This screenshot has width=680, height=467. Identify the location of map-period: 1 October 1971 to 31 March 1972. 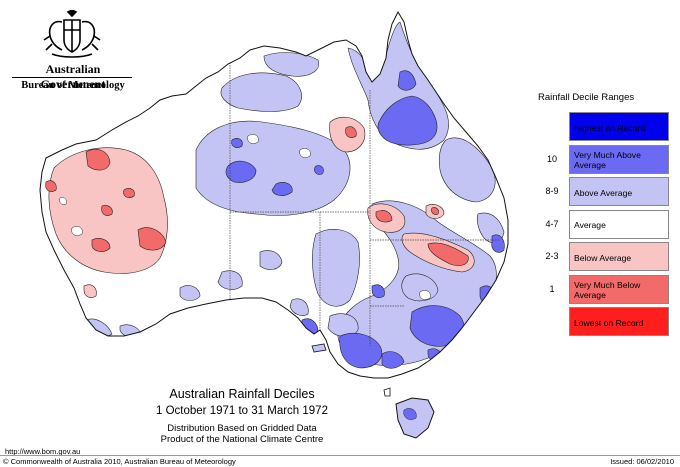
(242, 411).